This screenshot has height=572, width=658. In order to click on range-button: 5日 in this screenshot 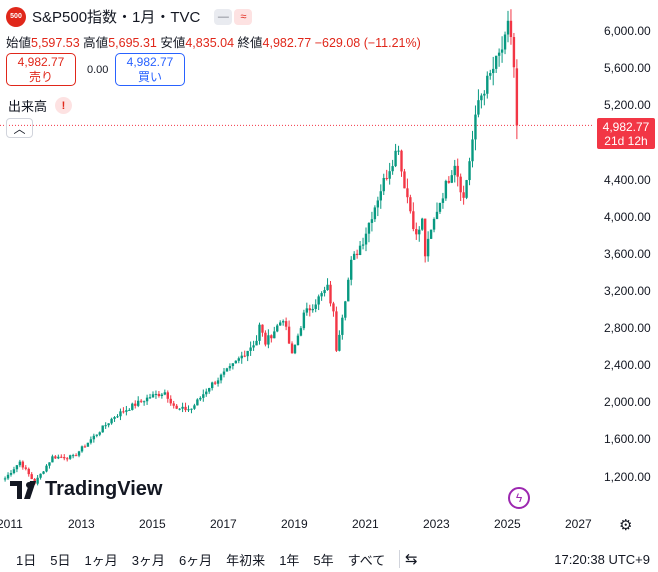, I will do `click(60, 560)`.